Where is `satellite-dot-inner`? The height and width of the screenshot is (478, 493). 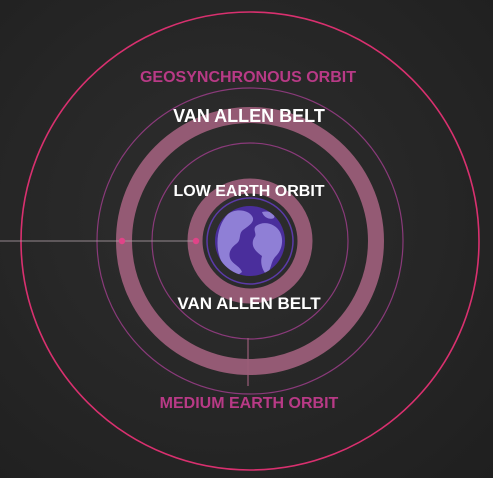 satellite-dot-inner is located at coordinates (196, 241).